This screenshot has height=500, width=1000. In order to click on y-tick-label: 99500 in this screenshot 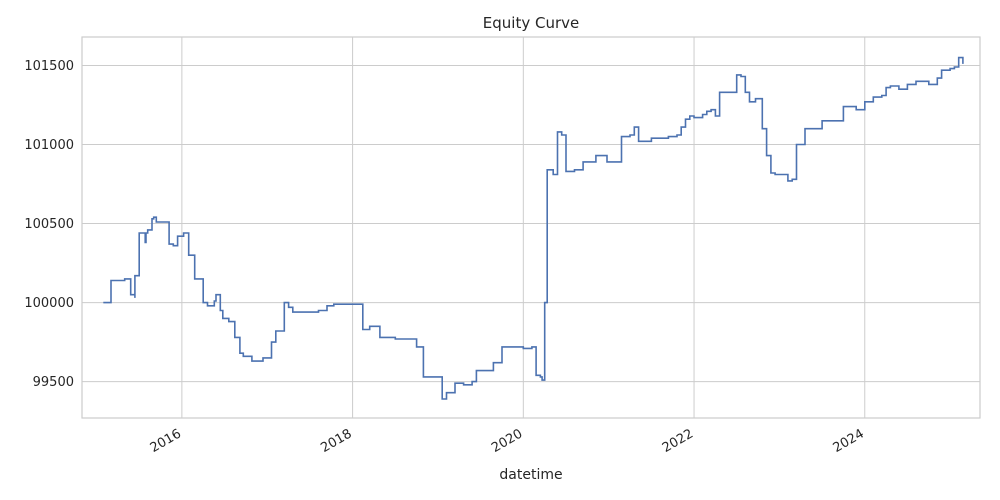, I will do `click(53, 382)`.